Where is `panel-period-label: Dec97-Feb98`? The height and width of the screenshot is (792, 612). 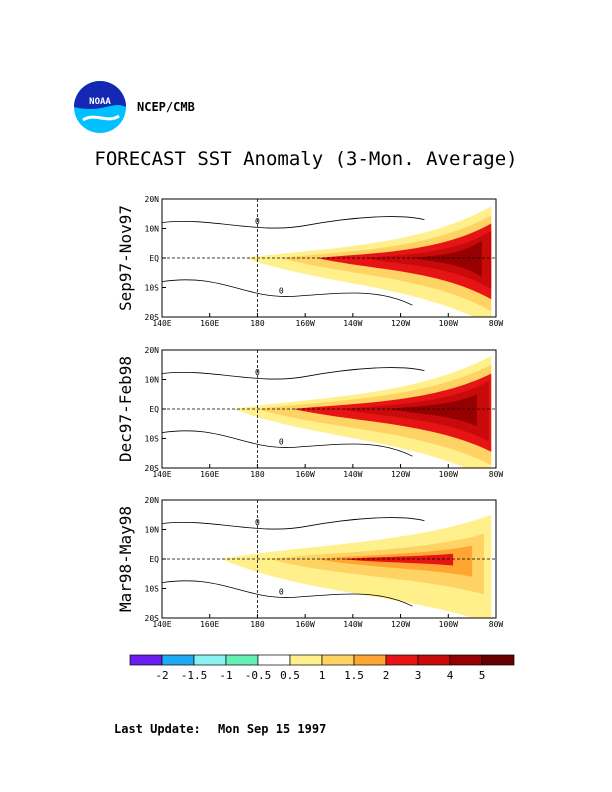
panel-period-label: Dec97-Feb98 is located at coordinates (125, 409).